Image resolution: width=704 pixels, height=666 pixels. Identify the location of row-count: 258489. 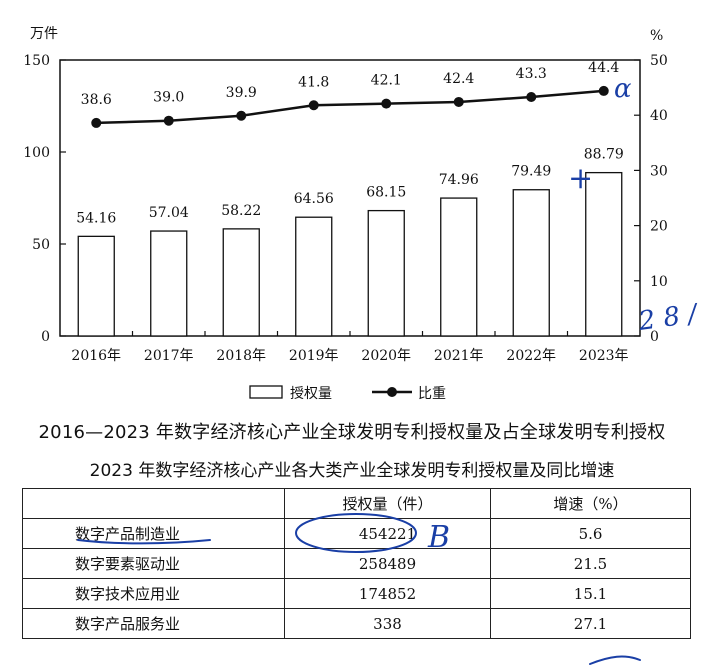
(387, 563).